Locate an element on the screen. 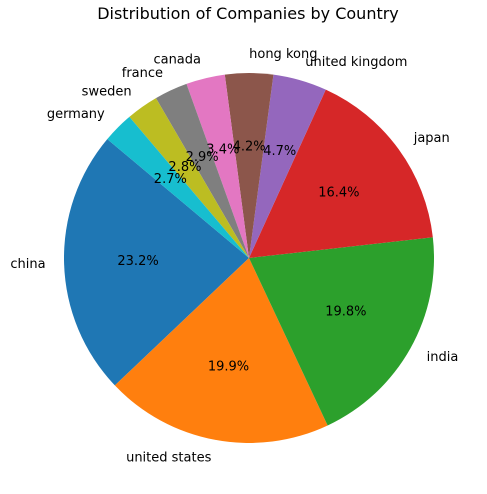 Image resolution: width=487 pixels, height=494 pixels. slice-label-hong-kong: hong kong is located at coordinates (283, 54).